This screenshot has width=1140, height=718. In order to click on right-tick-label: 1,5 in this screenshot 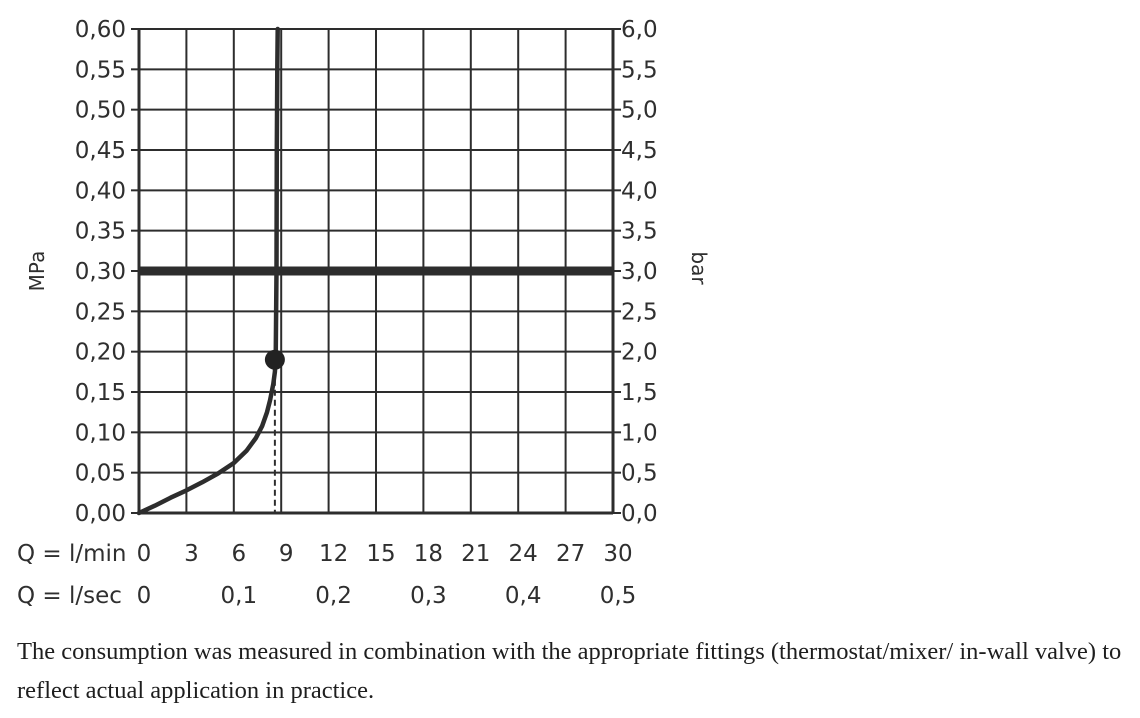, I will do `click(639, 393)`.